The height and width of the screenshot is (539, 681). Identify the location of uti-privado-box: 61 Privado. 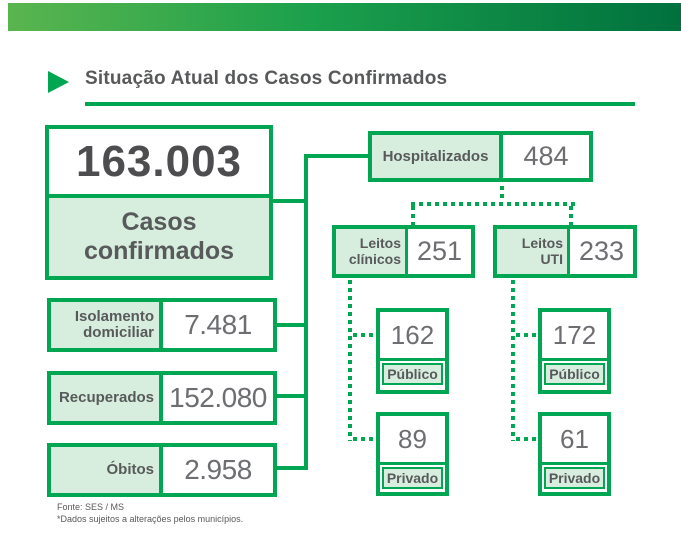
(574, 454).